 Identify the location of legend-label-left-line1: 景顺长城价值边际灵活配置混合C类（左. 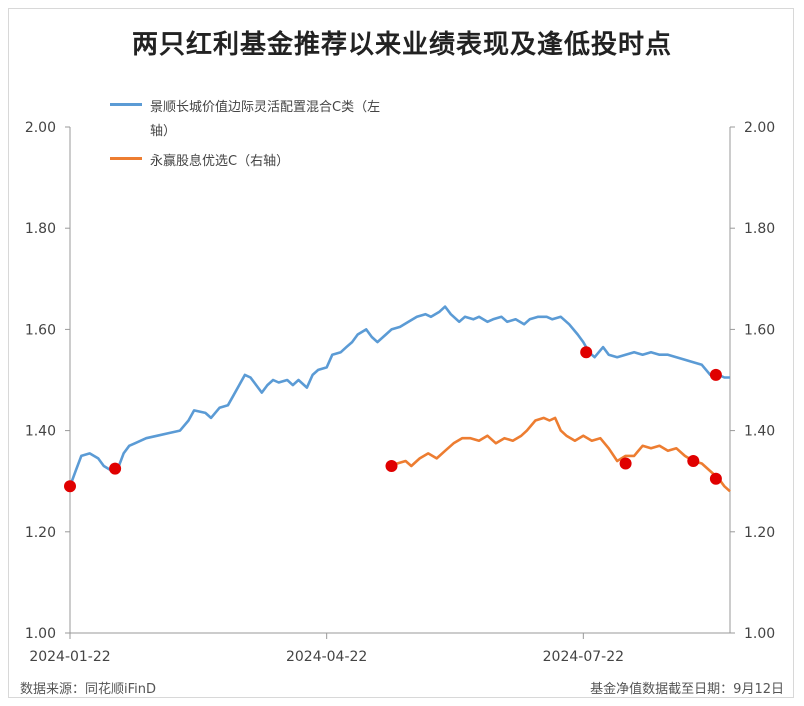
(265, 107).